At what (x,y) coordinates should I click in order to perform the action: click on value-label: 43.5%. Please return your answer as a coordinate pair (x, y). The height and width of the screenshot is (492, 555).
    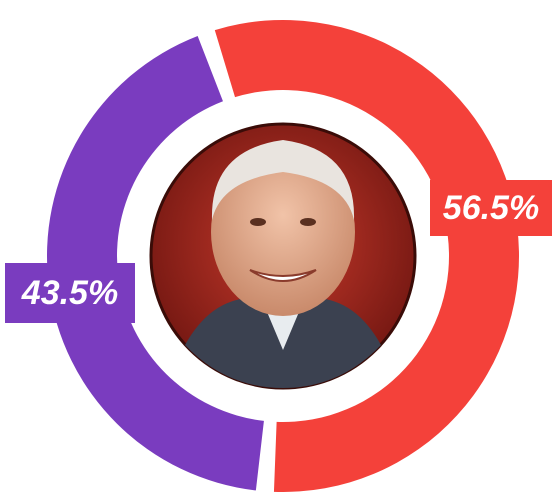
    Looking at the image, I should click on (69, 293).